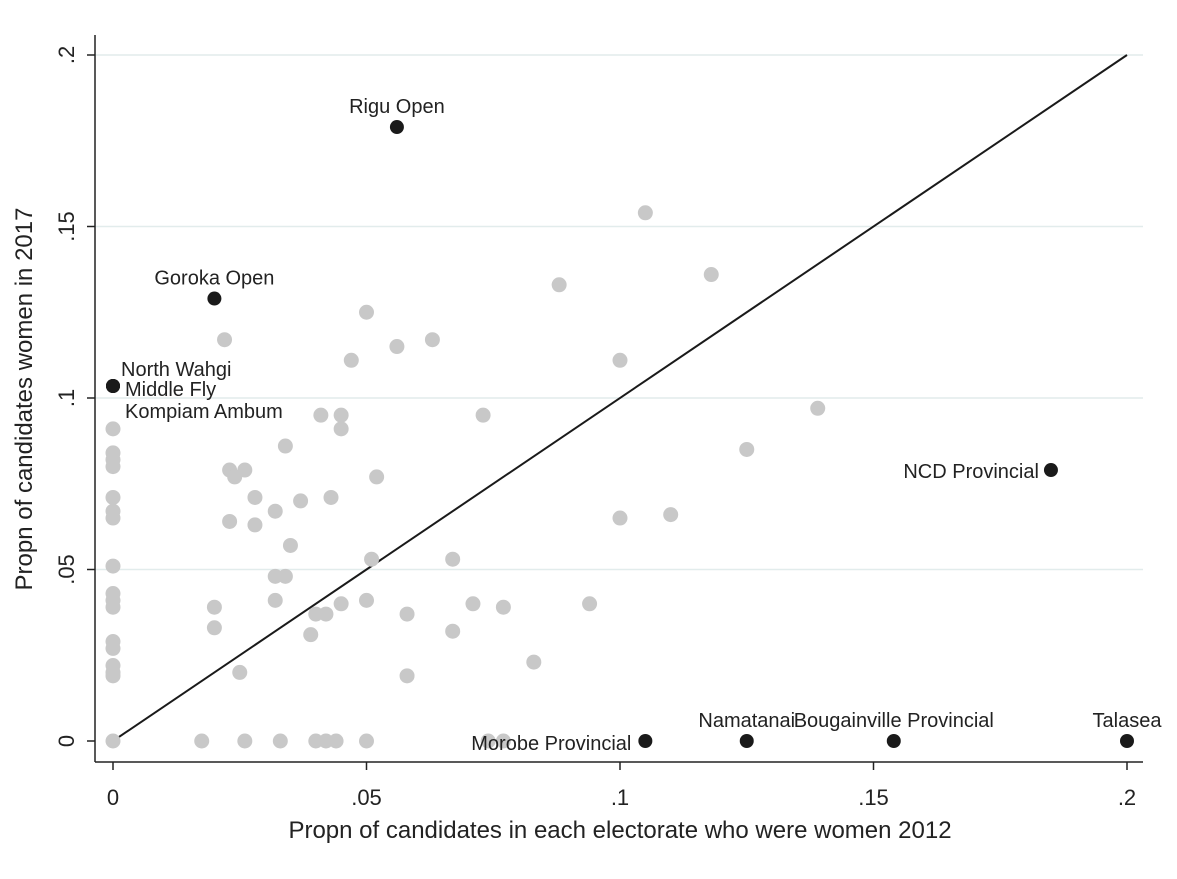 The width and height of the screenshot is (1177, 879). I want to click on point-label-kompiam-ambum: Kompiam Ambum, so click(204, 412).